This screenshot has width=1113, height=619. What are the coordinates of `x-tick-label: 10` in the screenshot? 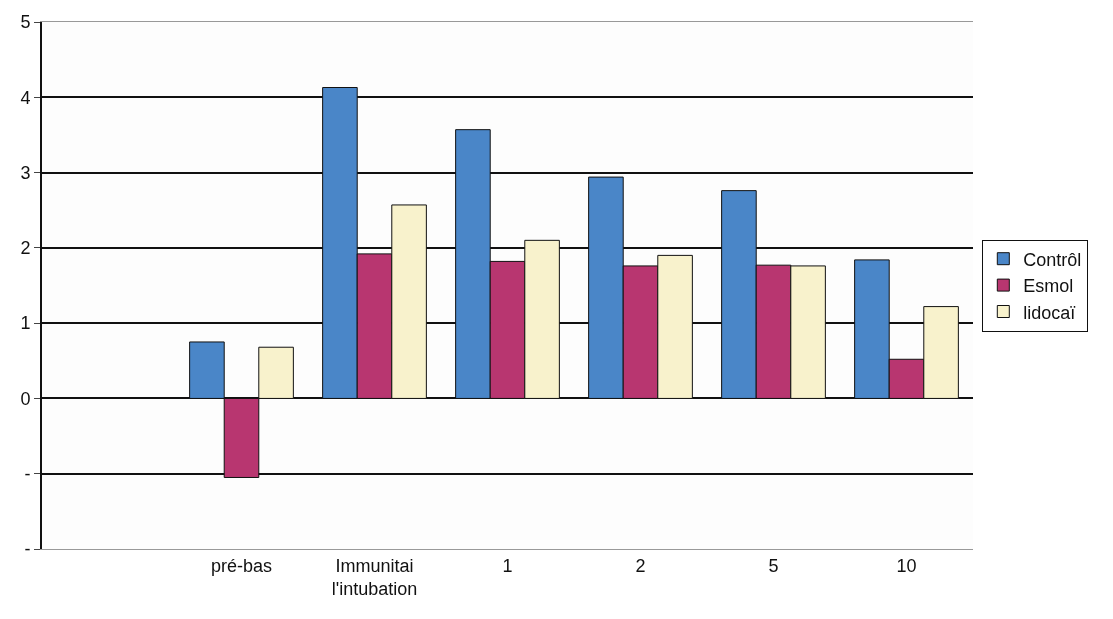 It's located at (906, 565).